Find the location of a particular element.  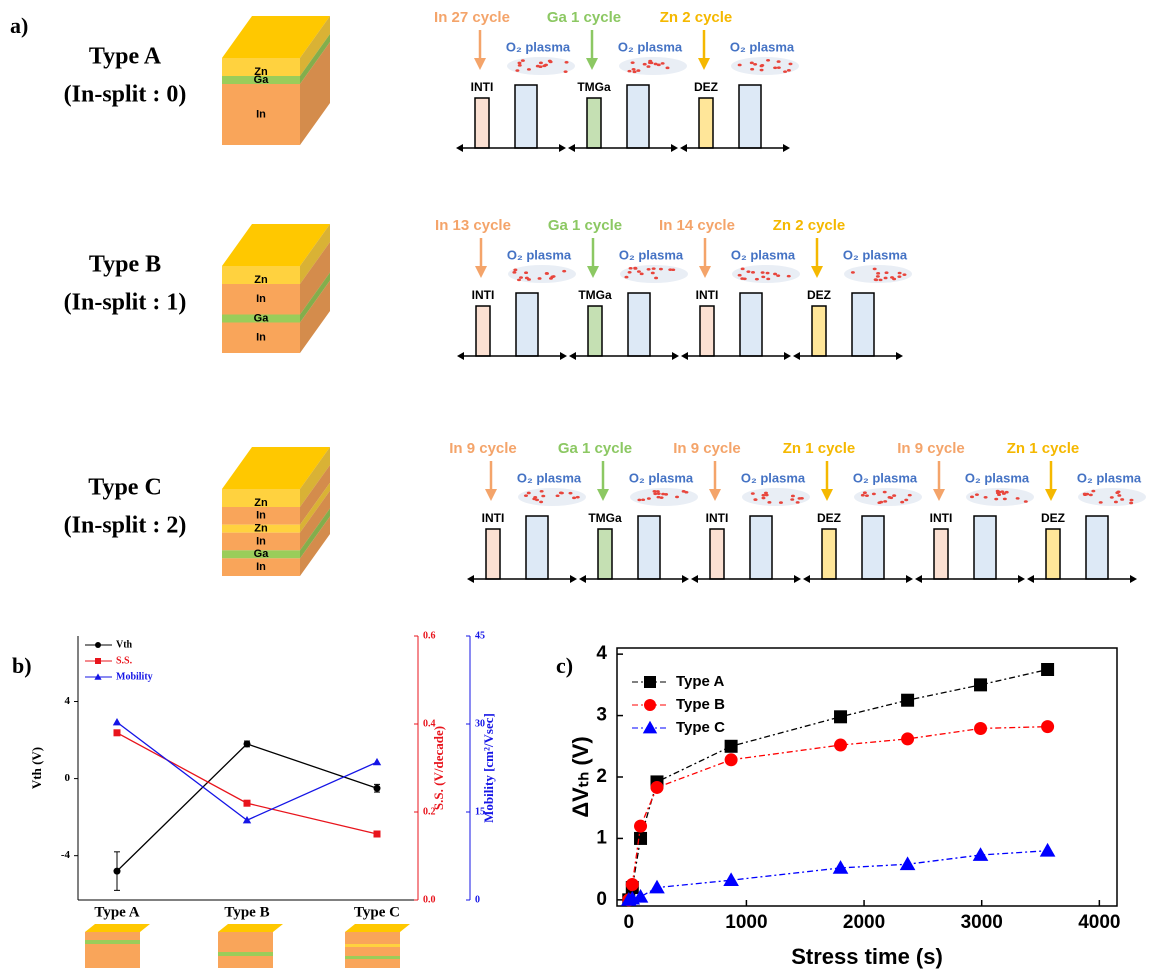

series-line is located at coordinates (838, 813).